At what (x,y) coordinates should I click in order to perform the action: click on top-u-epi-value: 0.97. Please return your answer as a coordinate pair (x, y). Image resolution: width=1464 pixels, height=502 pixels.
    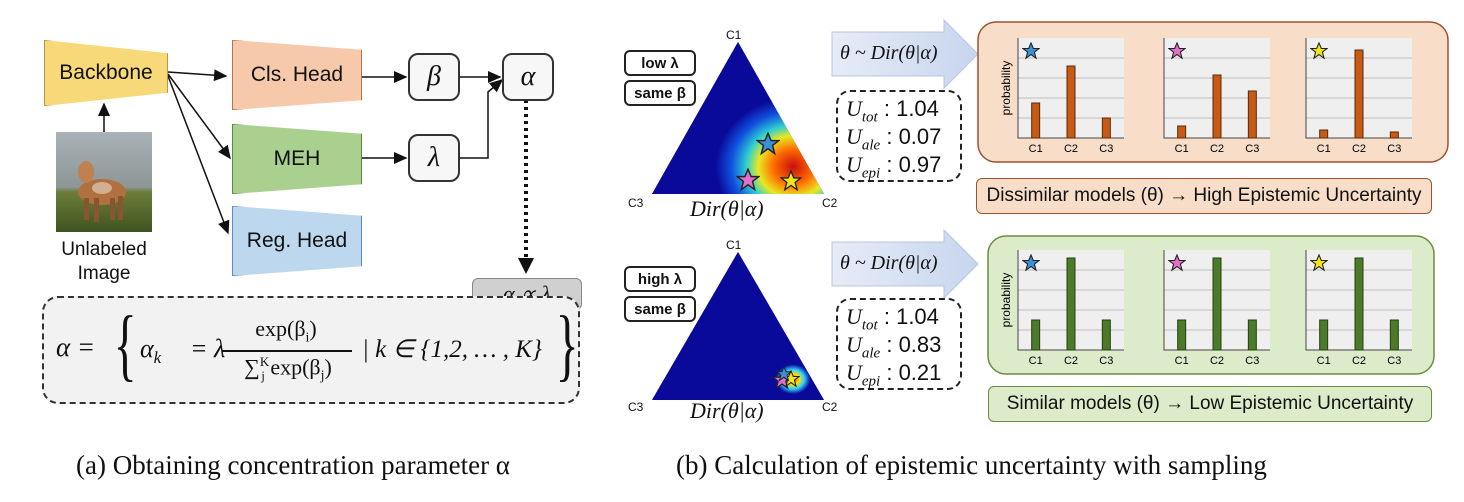
    Looking at the image, I should click on (920, 164).